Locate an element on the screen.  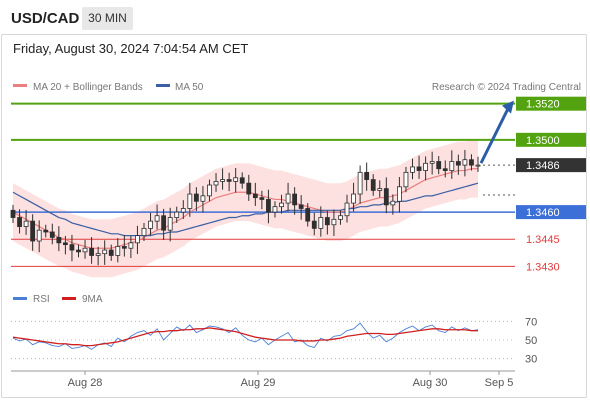
symbol-title: USD/CAD is located at coordinates (45, 18).